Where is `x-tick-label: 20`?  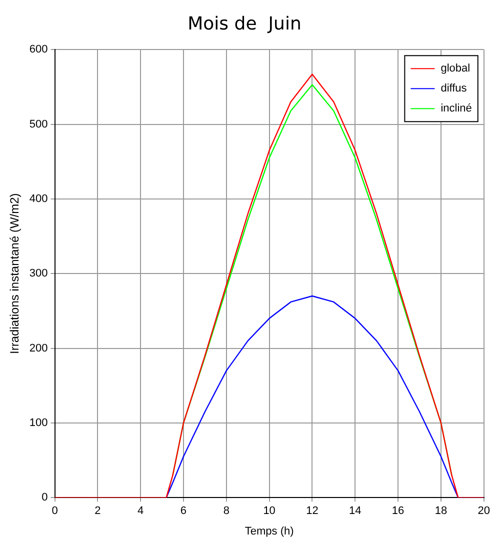 x-tick-label: 20 is located at coordinates (484, 511).